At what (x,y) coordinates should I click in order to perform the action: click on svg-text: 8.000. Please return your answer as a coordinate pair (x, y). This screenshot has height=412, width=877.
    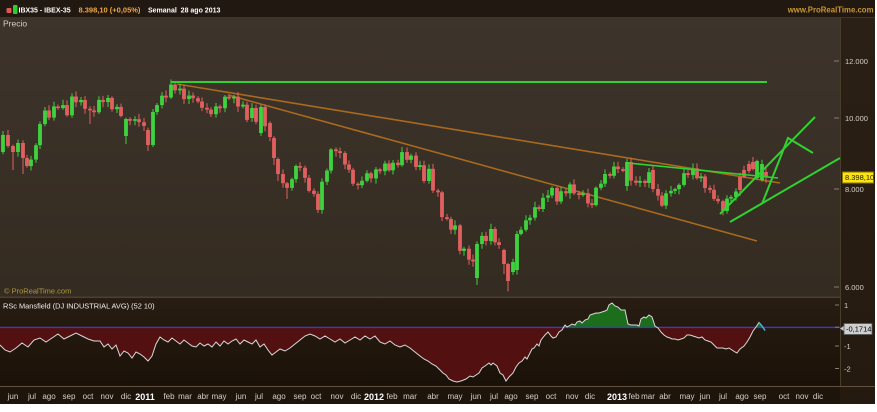
    Looking at the image, I should click on (854, 189).